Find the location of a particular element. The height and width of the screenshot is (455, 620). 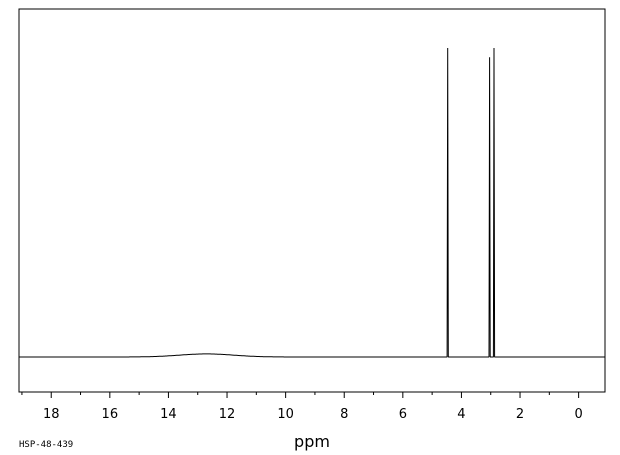

x-tick-label: 12 is located at coordinates (227, 414).